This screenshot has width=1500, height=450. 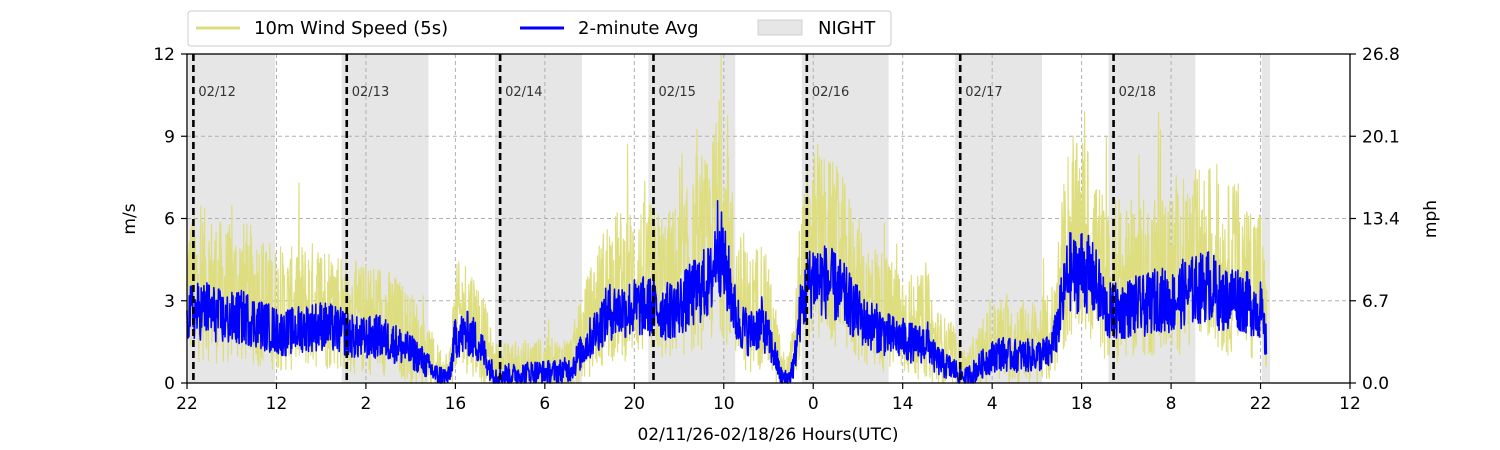 I want to click on day-marker-label-2: 02/14, so click(x=523, y=92).